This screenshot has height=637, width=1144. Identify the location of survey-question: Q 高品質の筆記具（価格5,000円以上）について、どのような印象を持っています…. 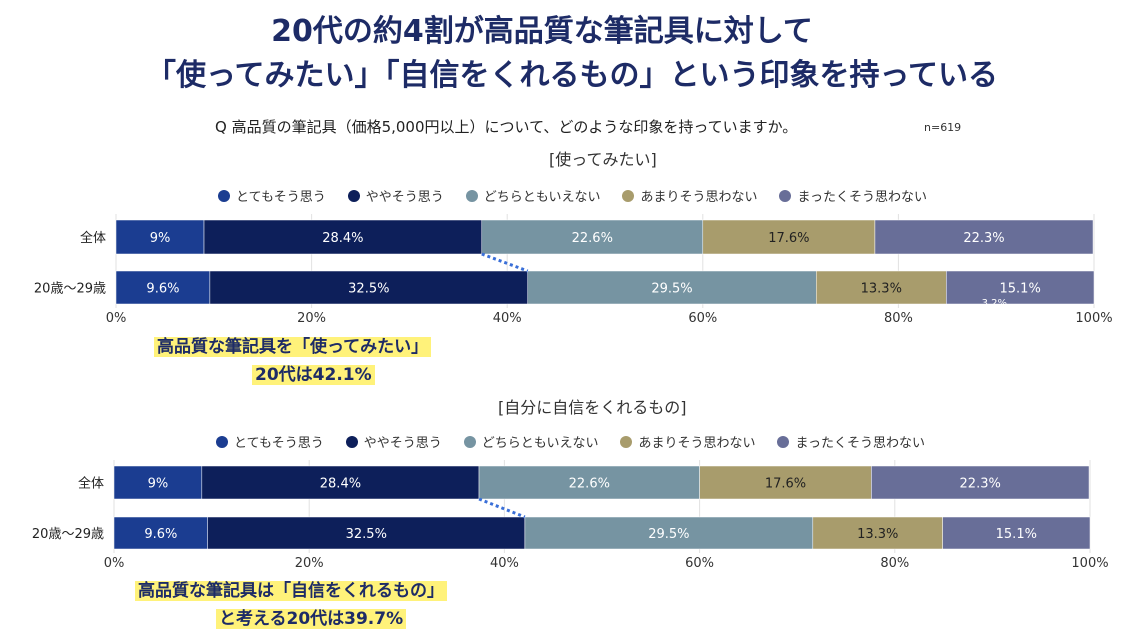
(506, 127).